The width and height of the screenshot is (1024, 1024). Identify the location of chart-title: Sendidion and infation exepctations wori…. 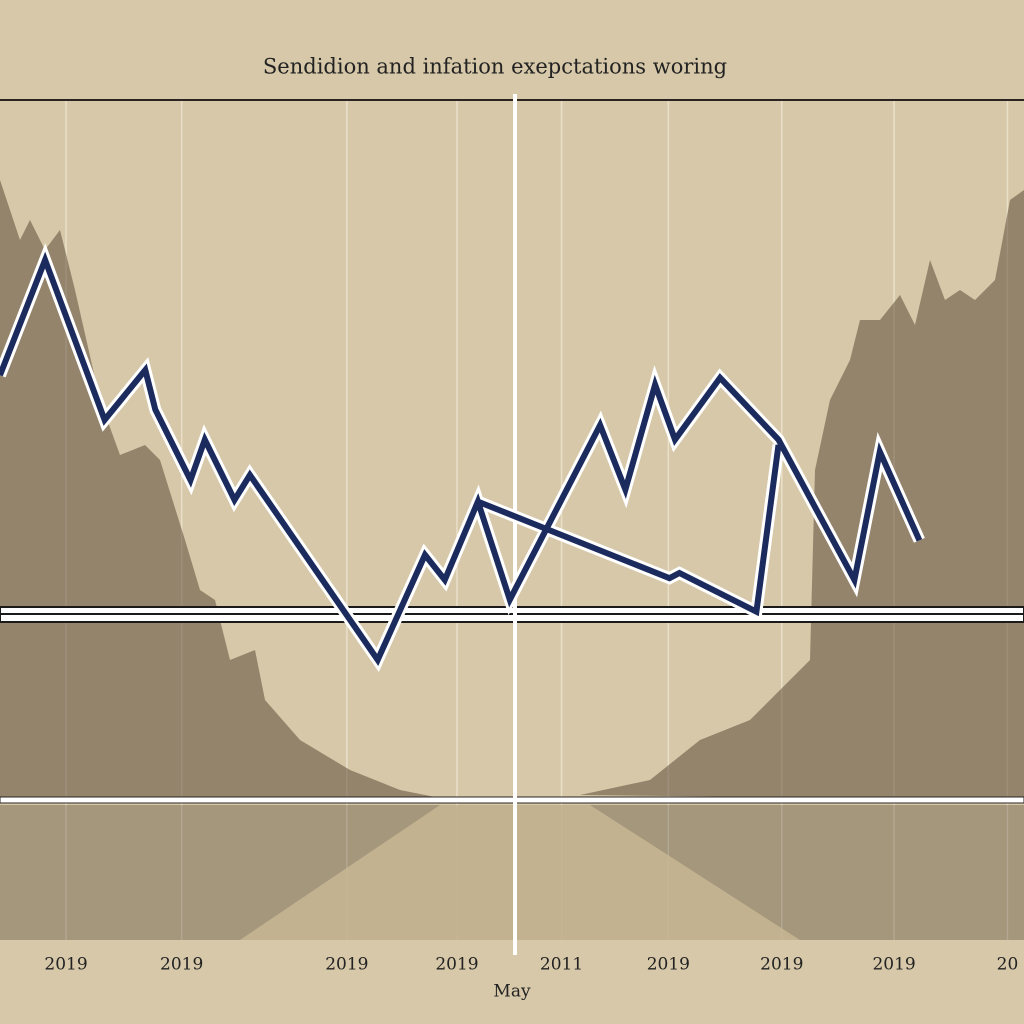
(495, 67).